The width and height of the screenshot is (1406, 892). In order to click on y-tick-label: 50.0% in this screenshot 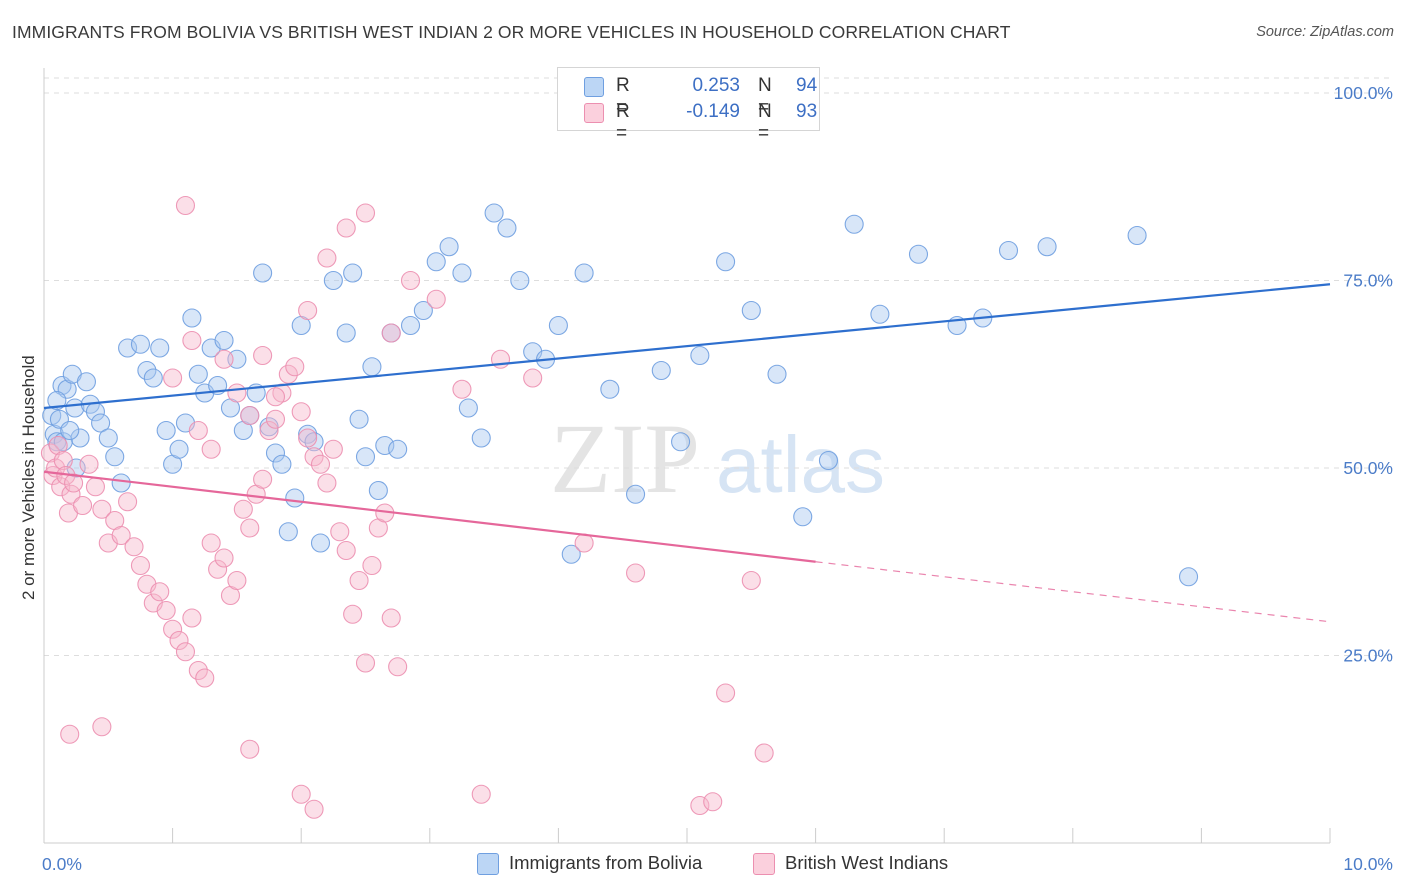, I will do `click(1368, 468)`.